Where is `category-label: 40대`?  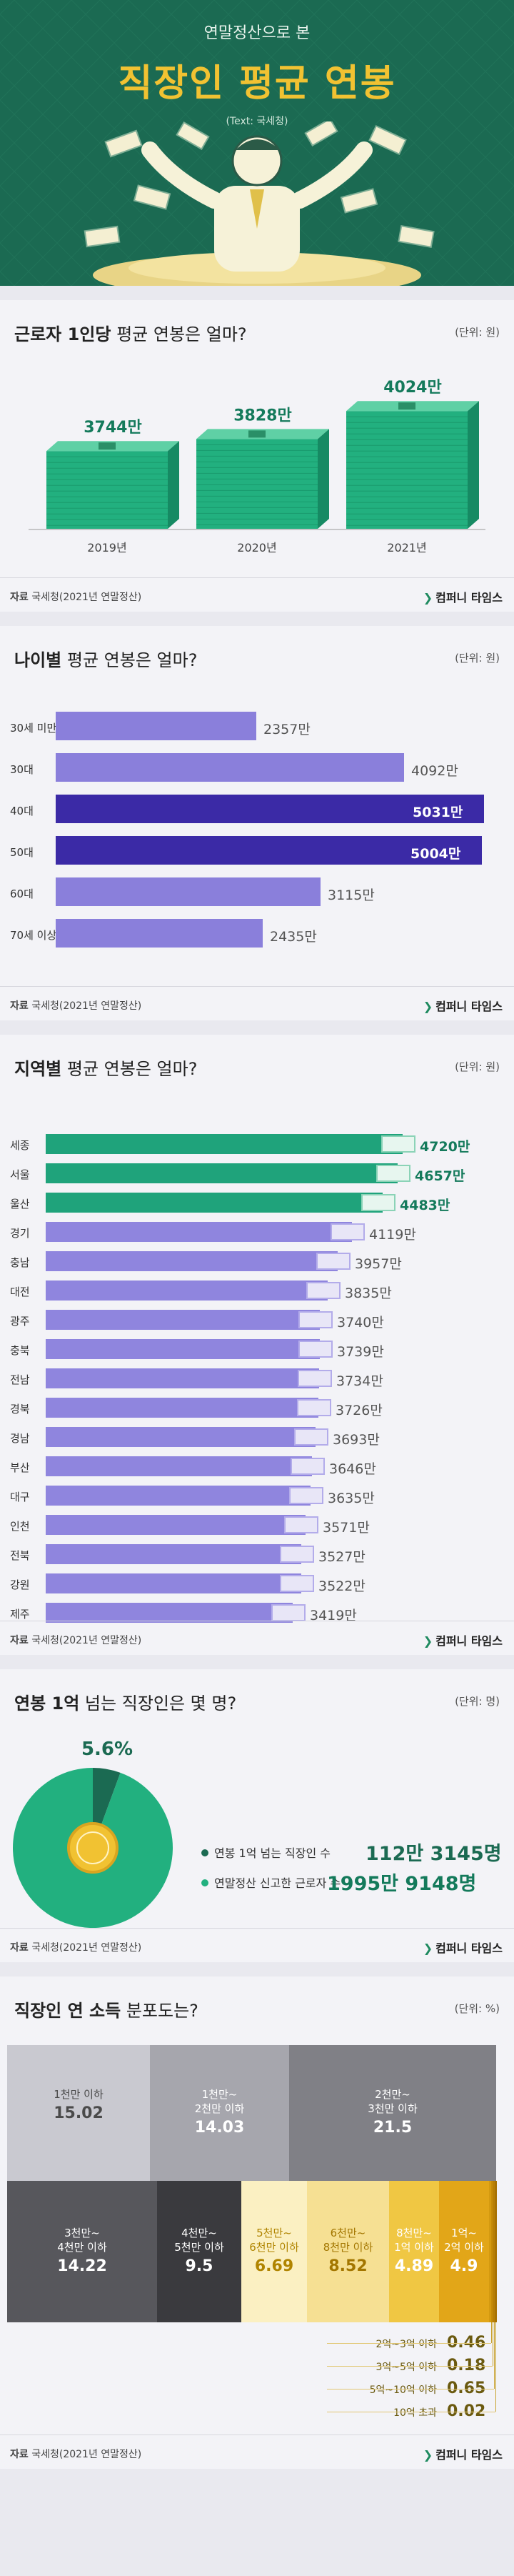
category-label: 40대 is located at coordinates (22, 811).